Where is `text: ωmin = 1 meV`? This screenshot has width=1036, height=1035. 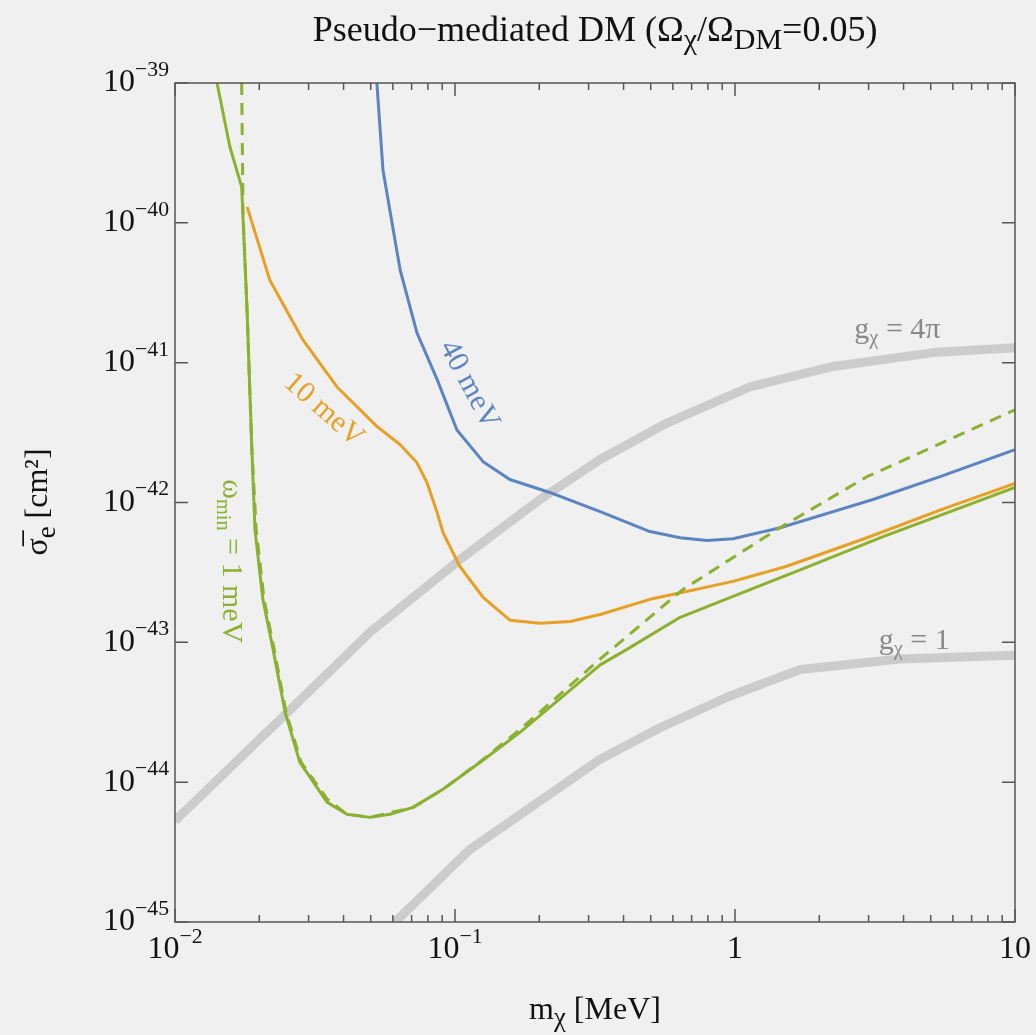
text: ωmin = 1 meV is located at coordinates (231, 561).